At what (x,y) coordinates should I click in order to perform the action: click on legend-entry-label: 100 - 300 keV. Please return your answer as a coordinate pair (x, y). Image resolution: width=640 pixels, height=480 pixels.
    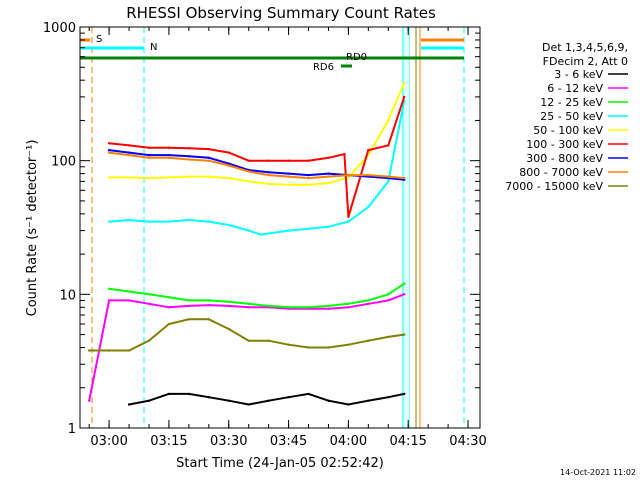
    Looking at the image, I should click on (564, 144).